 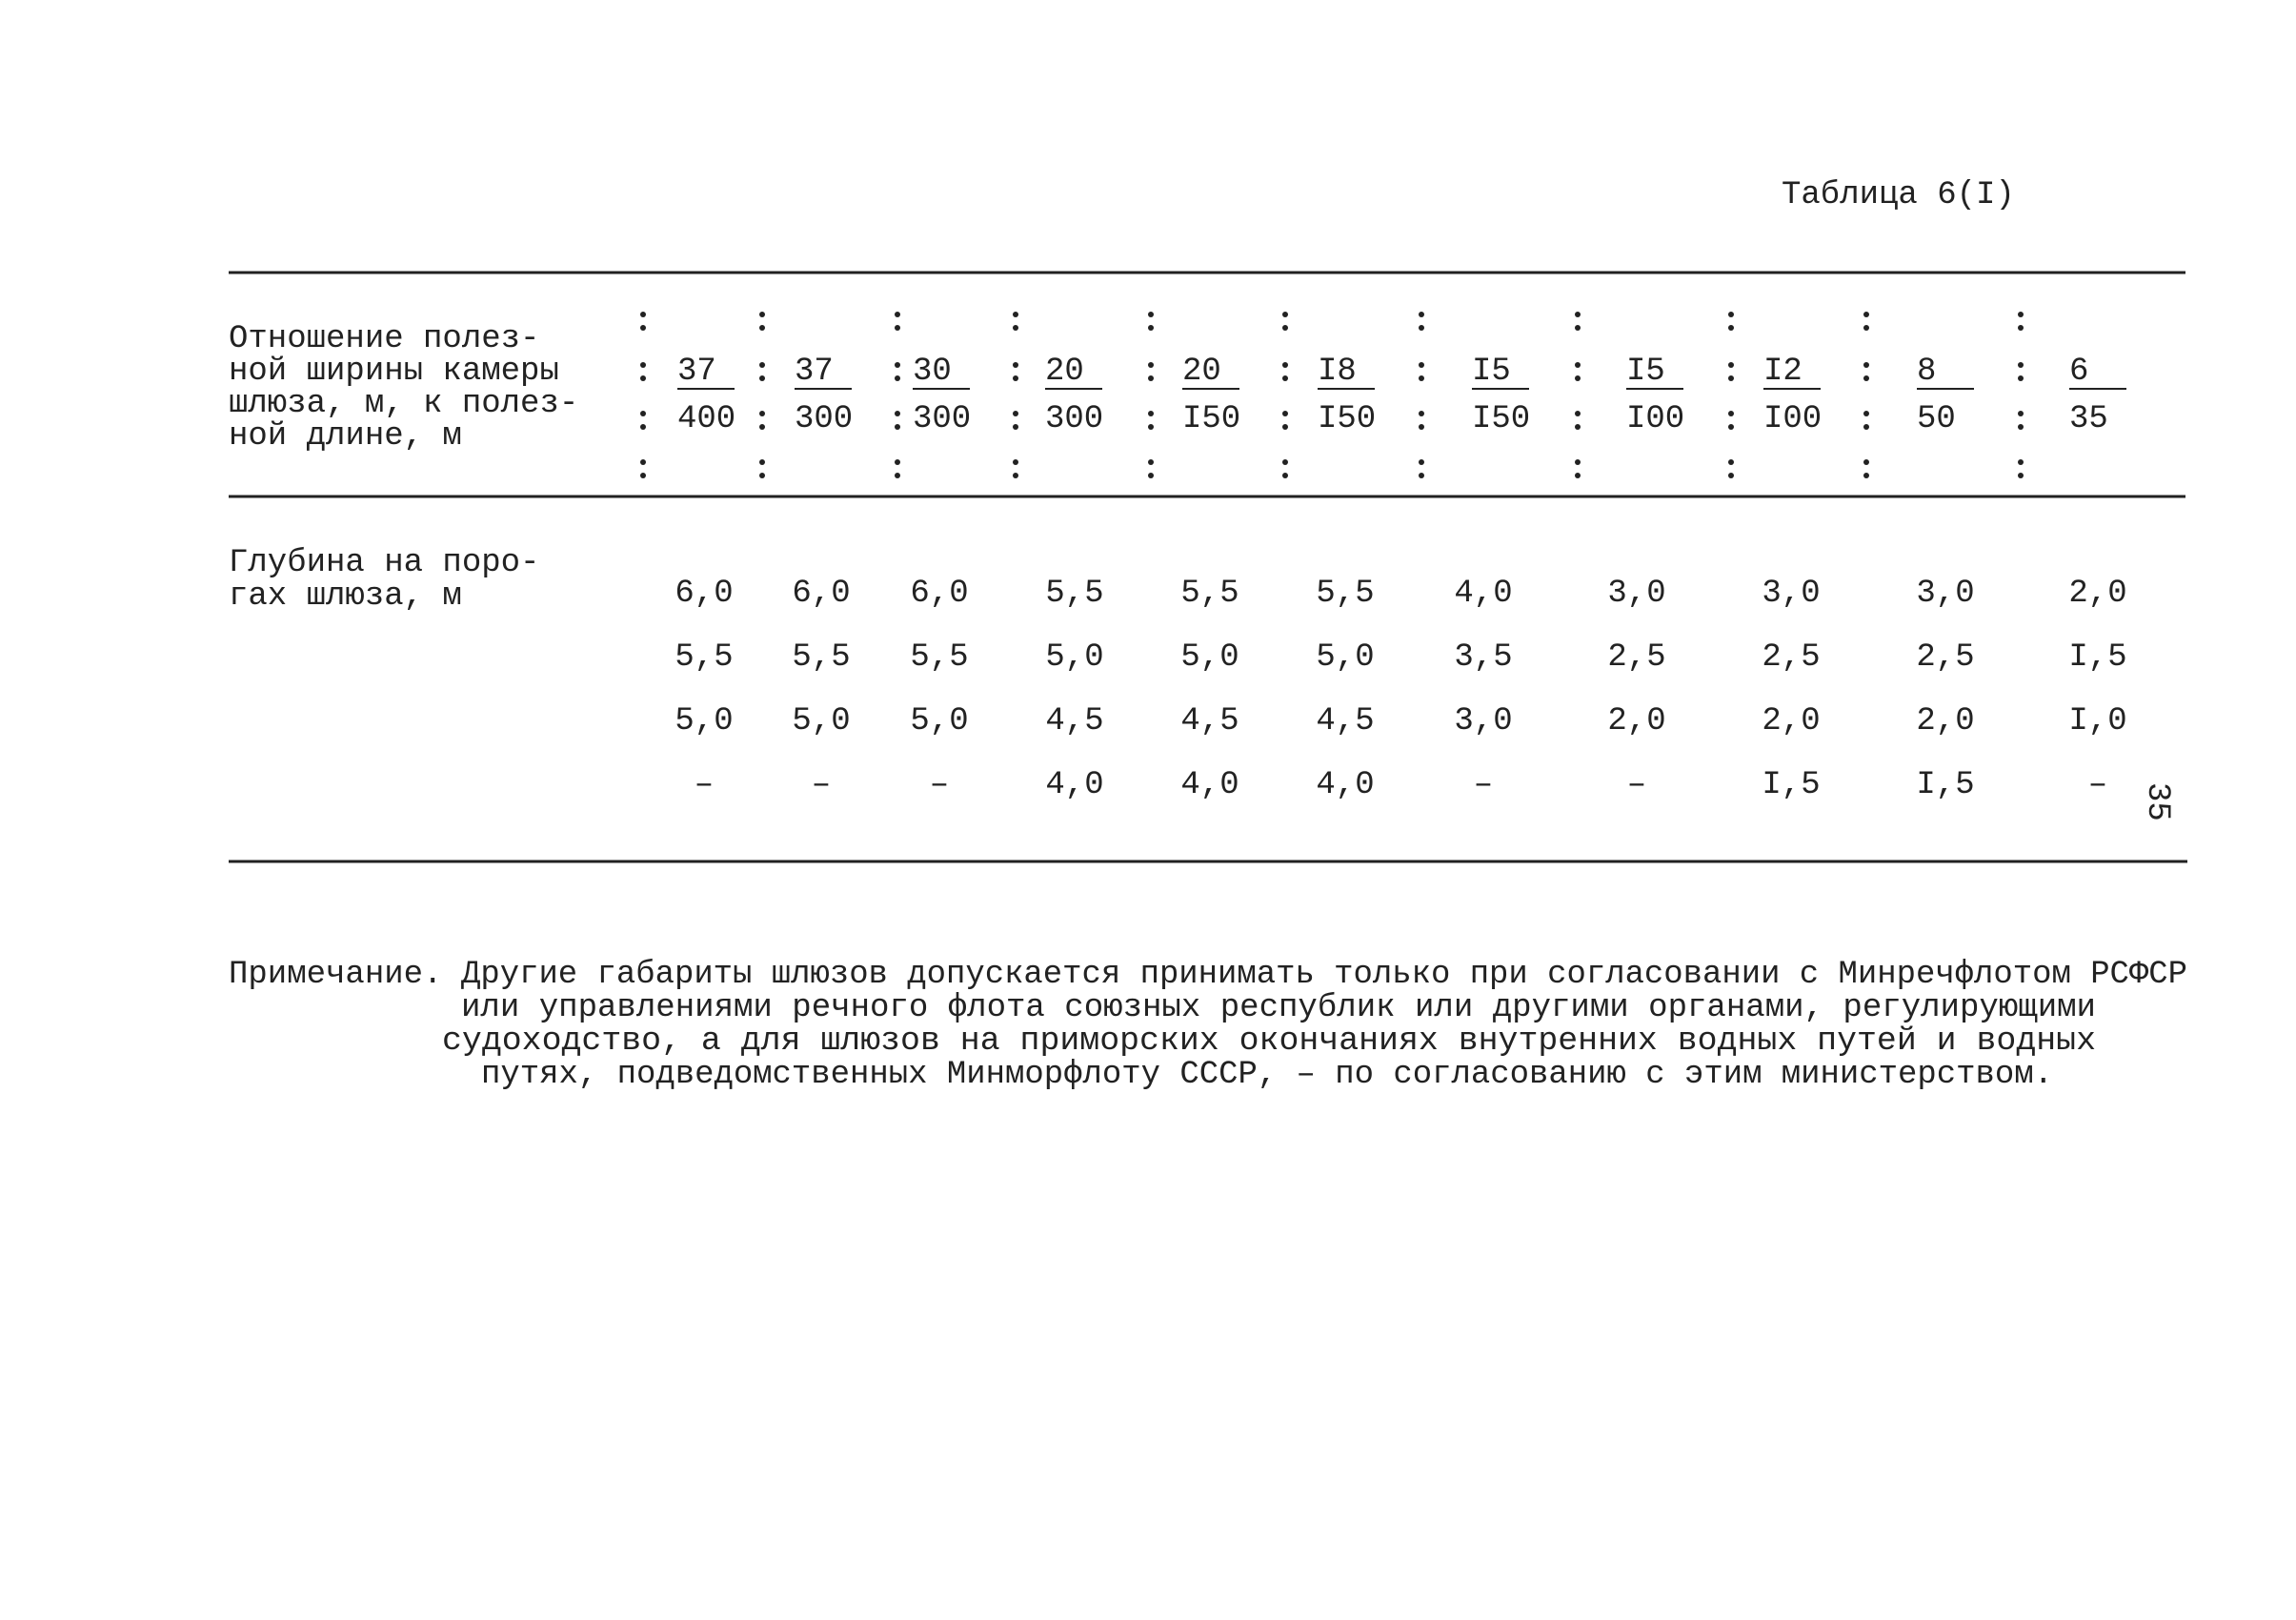 I want to click on table-cell: 4,5, so click(x=1074, y=721).